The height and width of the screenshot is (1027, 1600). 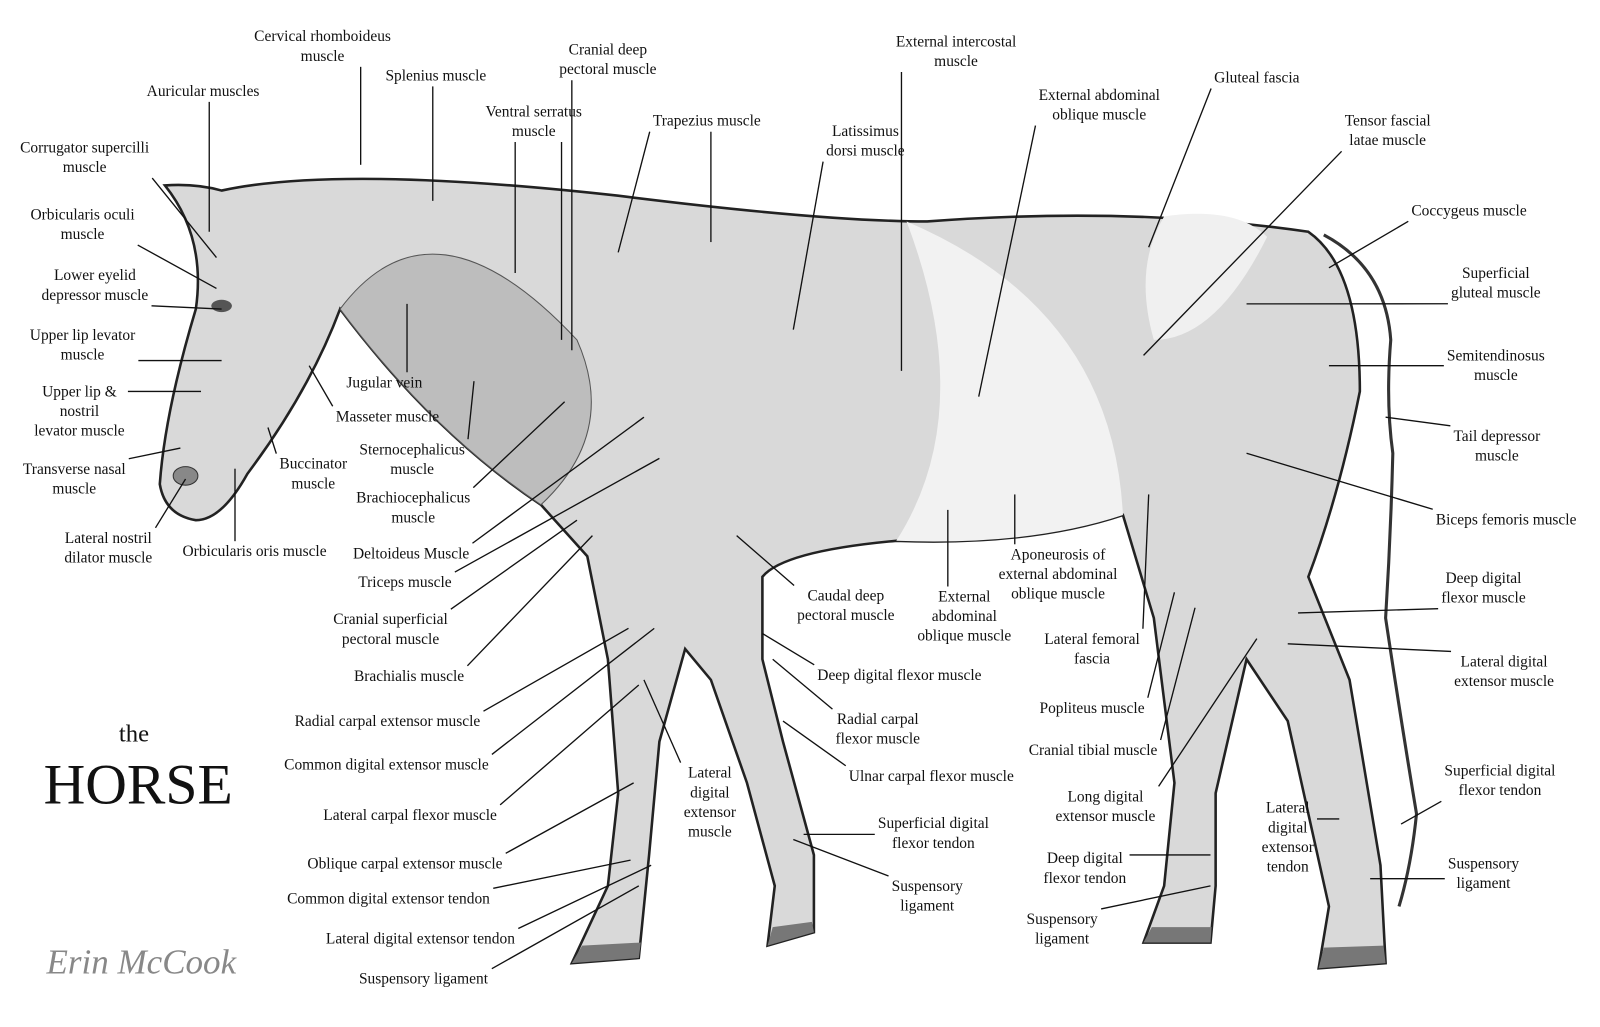 What do you see at coordinates (1091, 708) in the screenshot?
I see `label-line: Popliteus muscle` at bounding box center [1091, 708].